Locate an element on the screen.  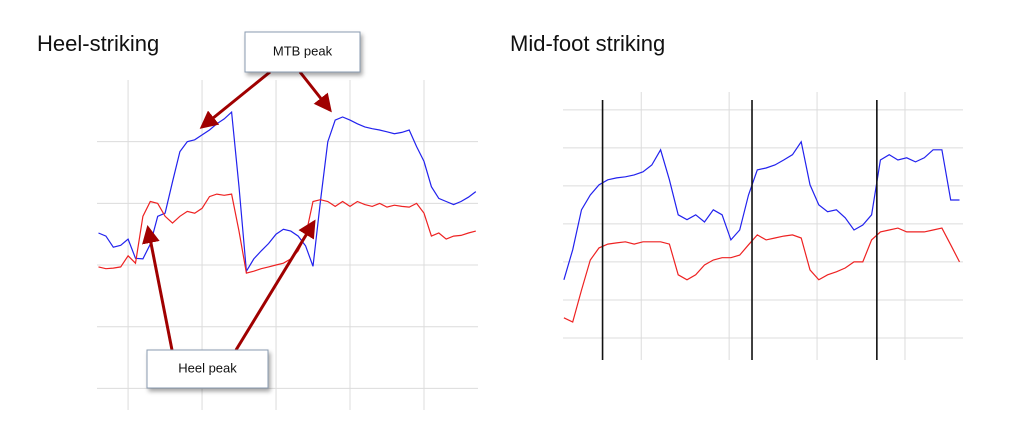
chart-title: Heel-striking is located at coordinates (98, 43).